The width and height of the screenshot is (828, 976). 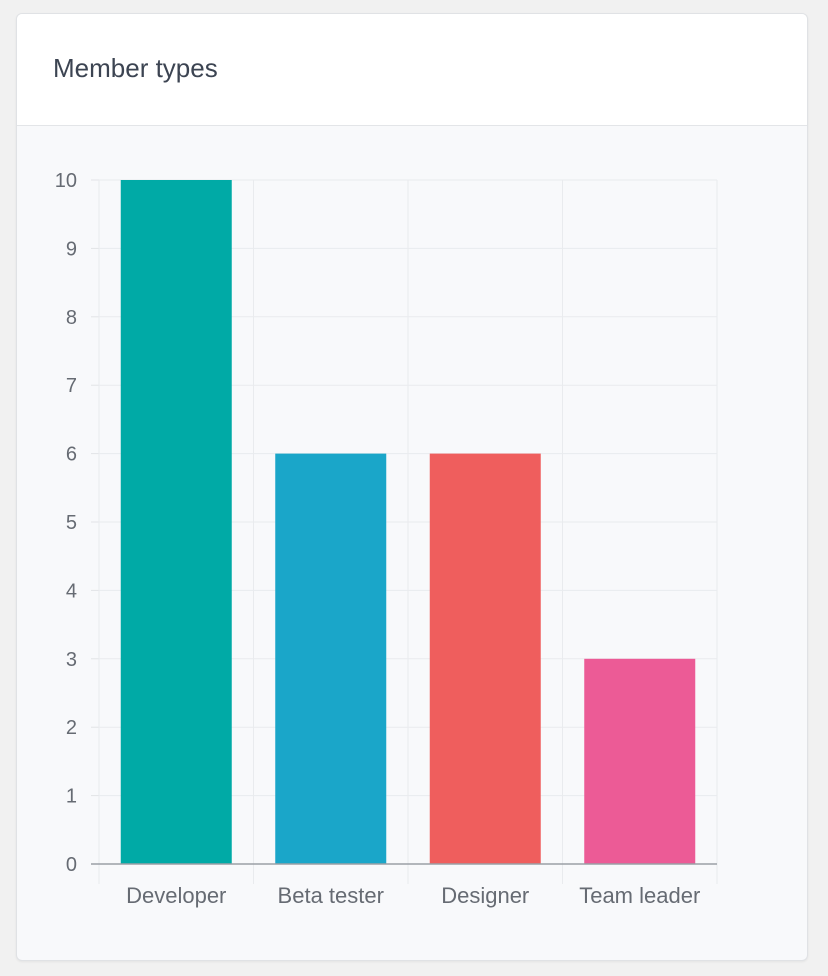 I want to click on x-tick-label: Designer, so click(x=485, y=895).